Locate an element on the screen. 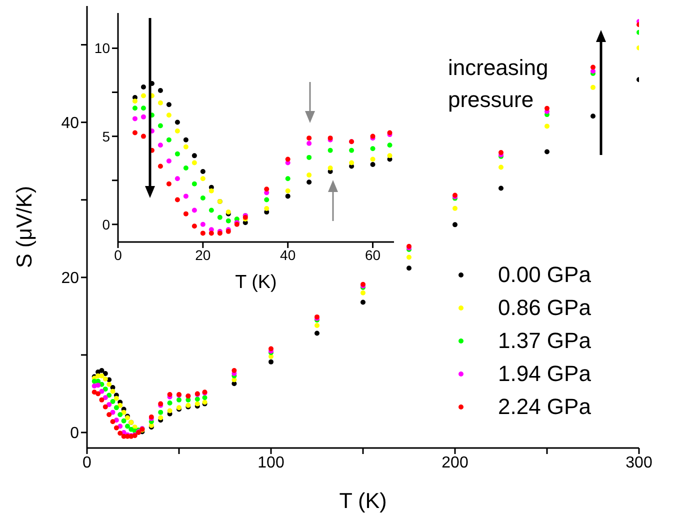  y-tick-label: 20 is located at coordinates (70, 279).